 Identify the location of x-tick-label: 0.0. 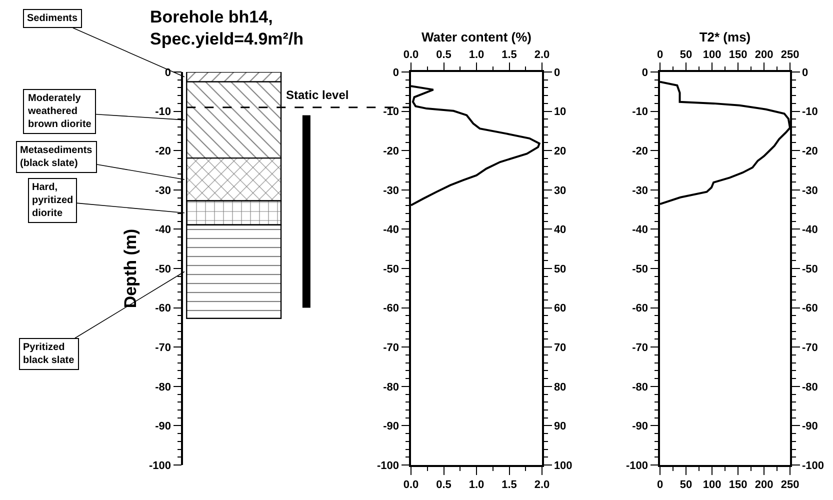
(411, 54).